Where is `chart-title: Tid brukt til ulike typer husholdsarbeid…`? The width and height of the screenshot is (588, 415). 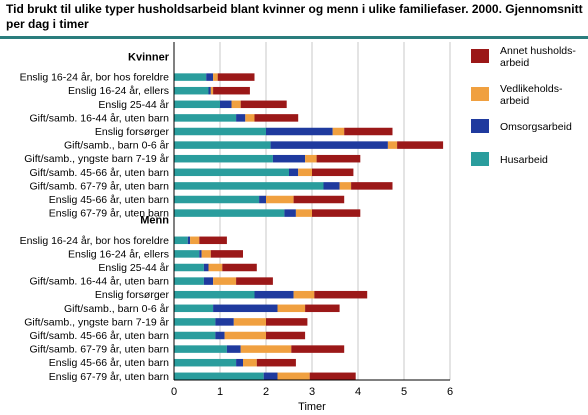 chart-title: Tid brukt til ulike typer husholdsarbeid… is located at coordinates (294, 16).